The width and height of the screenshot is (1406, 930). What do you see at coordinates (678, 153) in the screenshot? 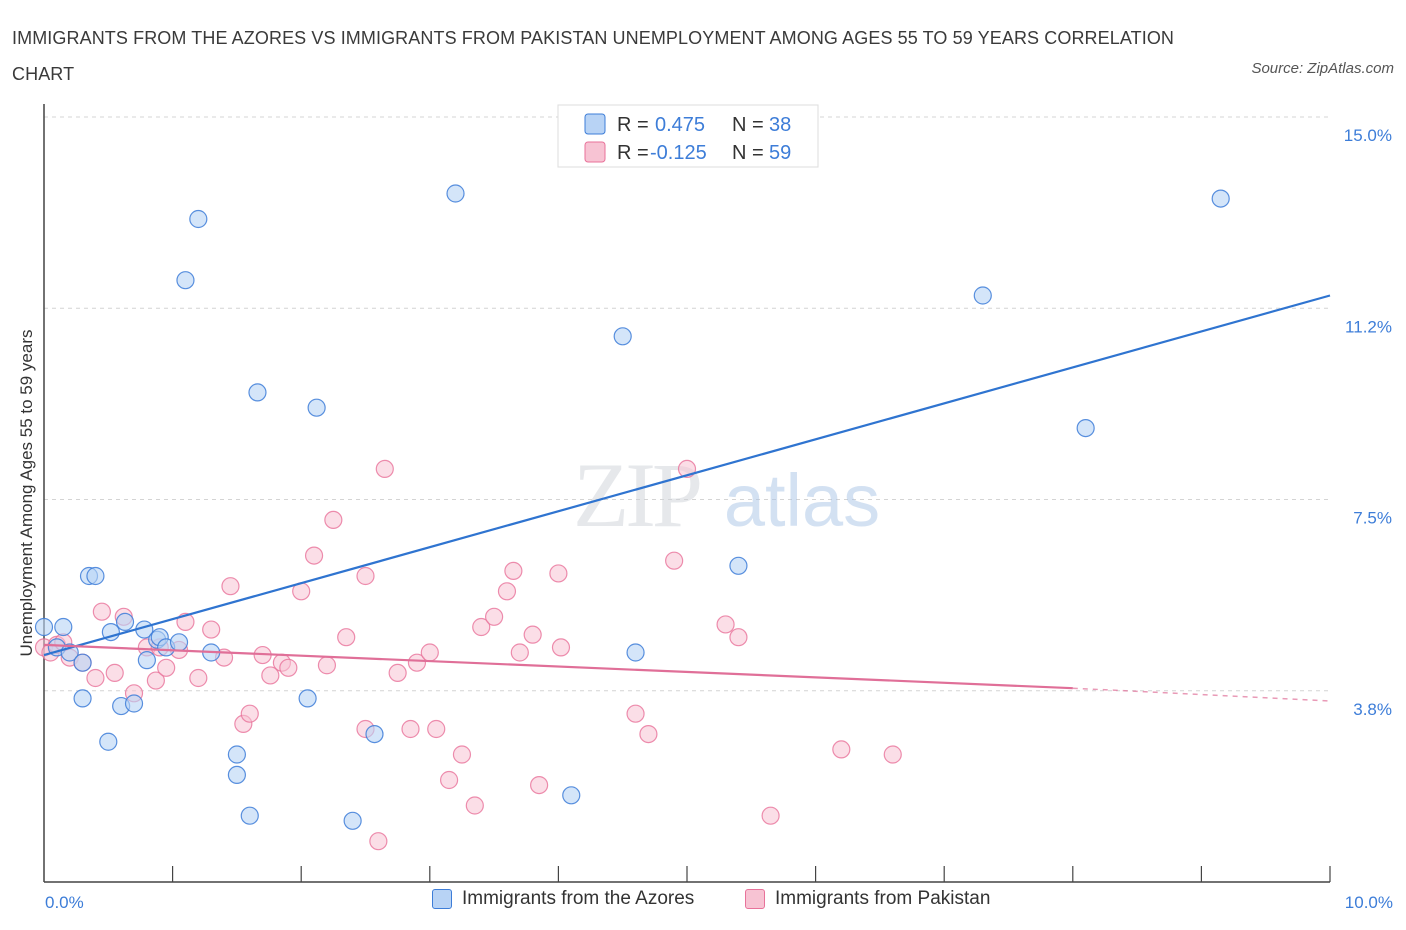
I see `legend-r-value-2: -0.125` at bounding box center [678, 153].